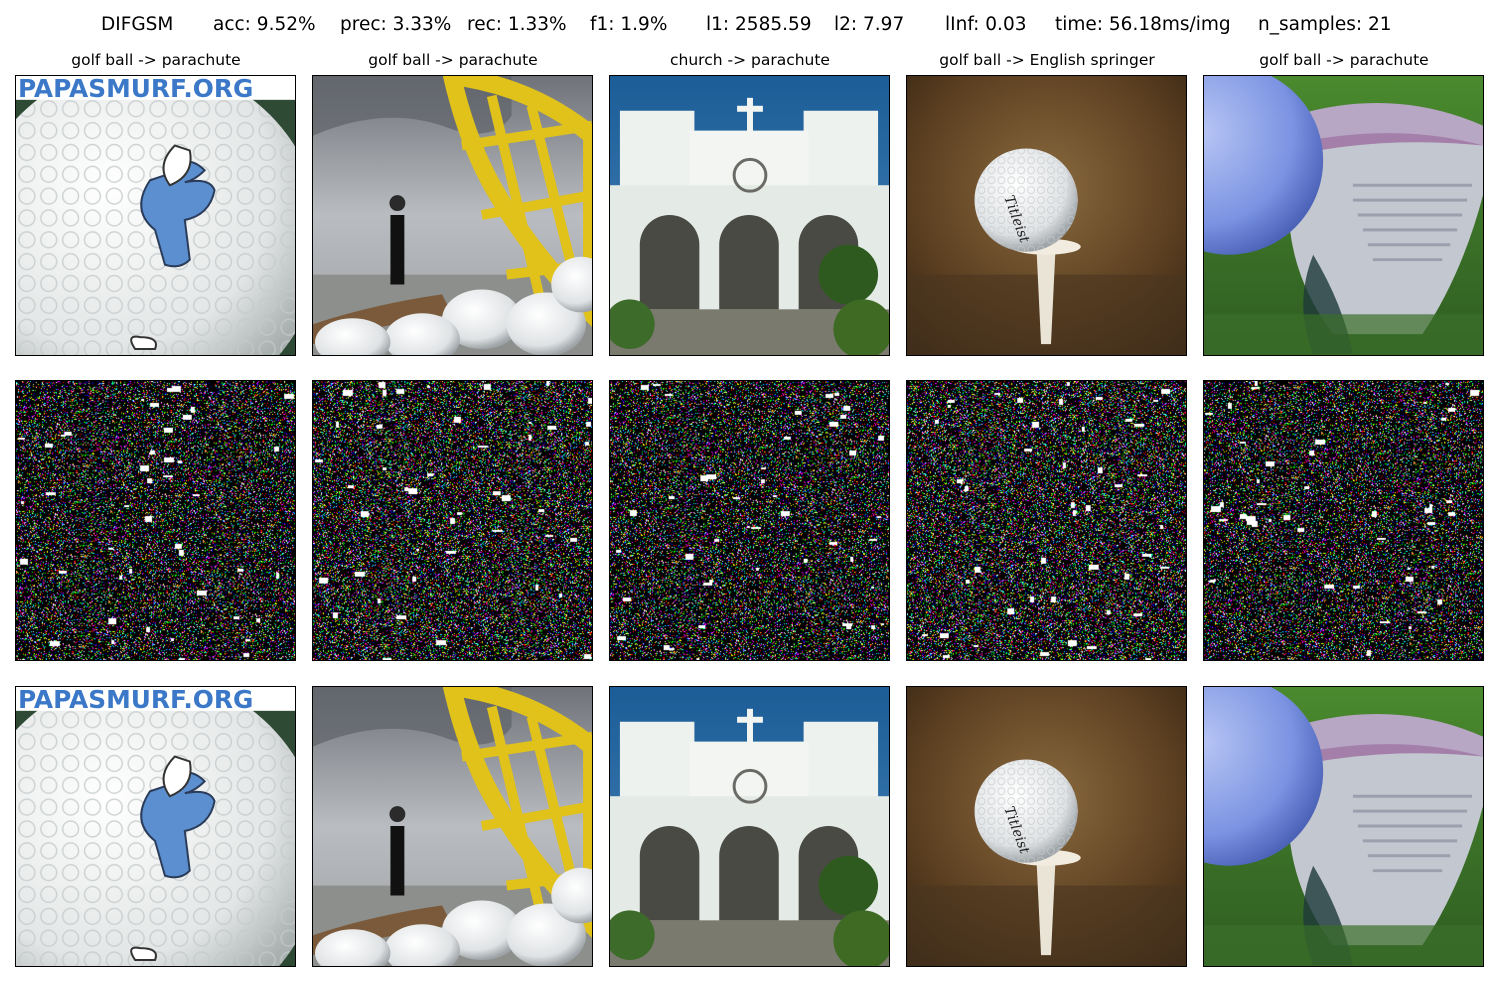 This screenshot has height=1000, width=1500. I want to click on metric-accuracy: acc: 9.52%, so click(264, 24).